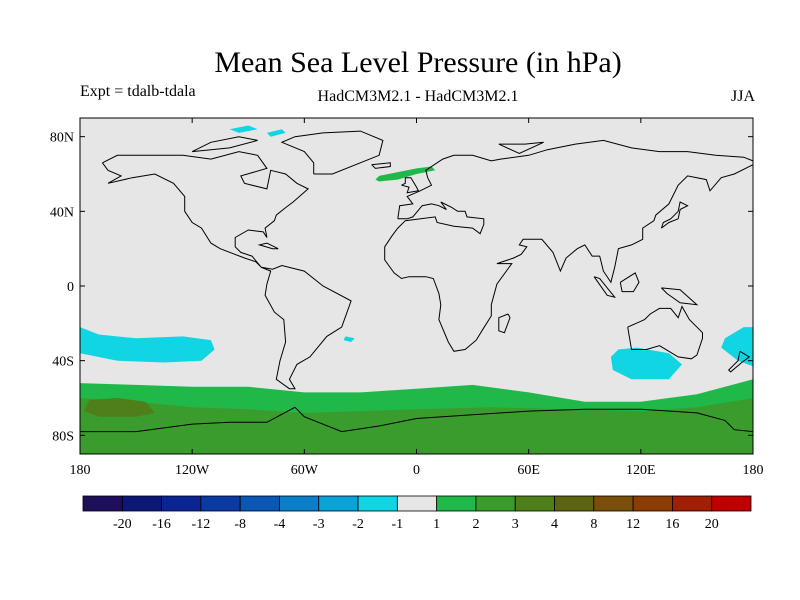  What do you see at coordinates (358, 524) in the screenshot?
I see `colorbar-label: -2` at bounding box center [358, 524].